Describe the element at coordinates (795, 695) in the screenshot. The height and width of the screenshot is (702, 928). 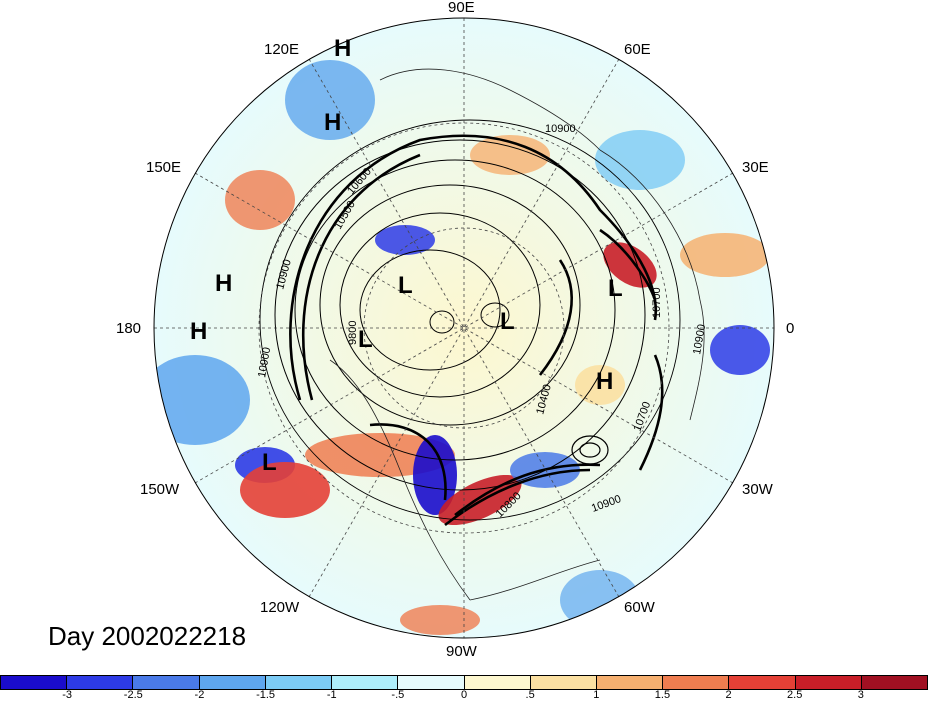
I see `colorbar-tick-label: 2.5` at that location.